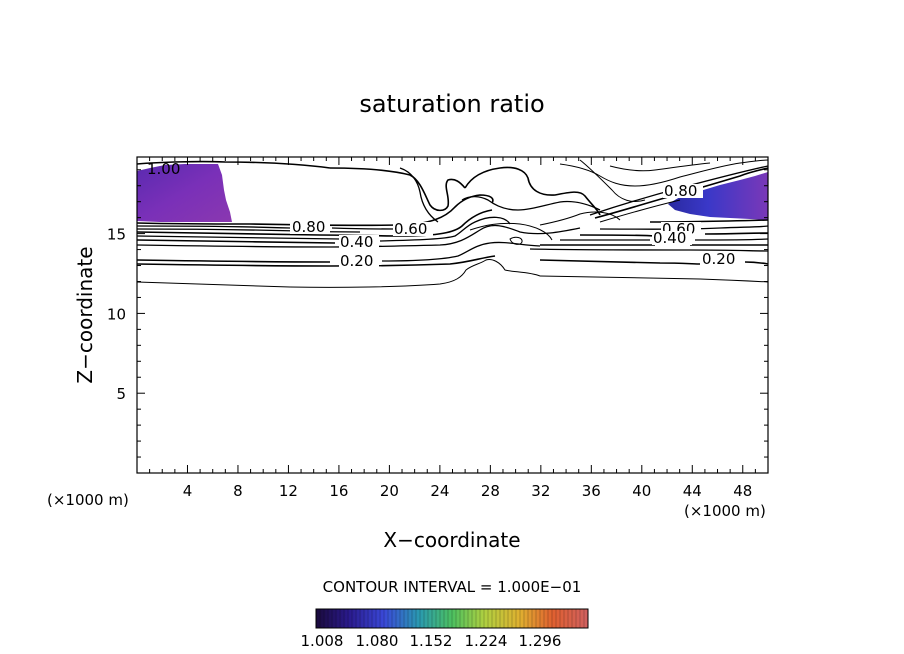 The image size is (904, 654). I want to click on colorbar: 1.008 1.080 1.152 1.224 1.296, so click(445, 629).